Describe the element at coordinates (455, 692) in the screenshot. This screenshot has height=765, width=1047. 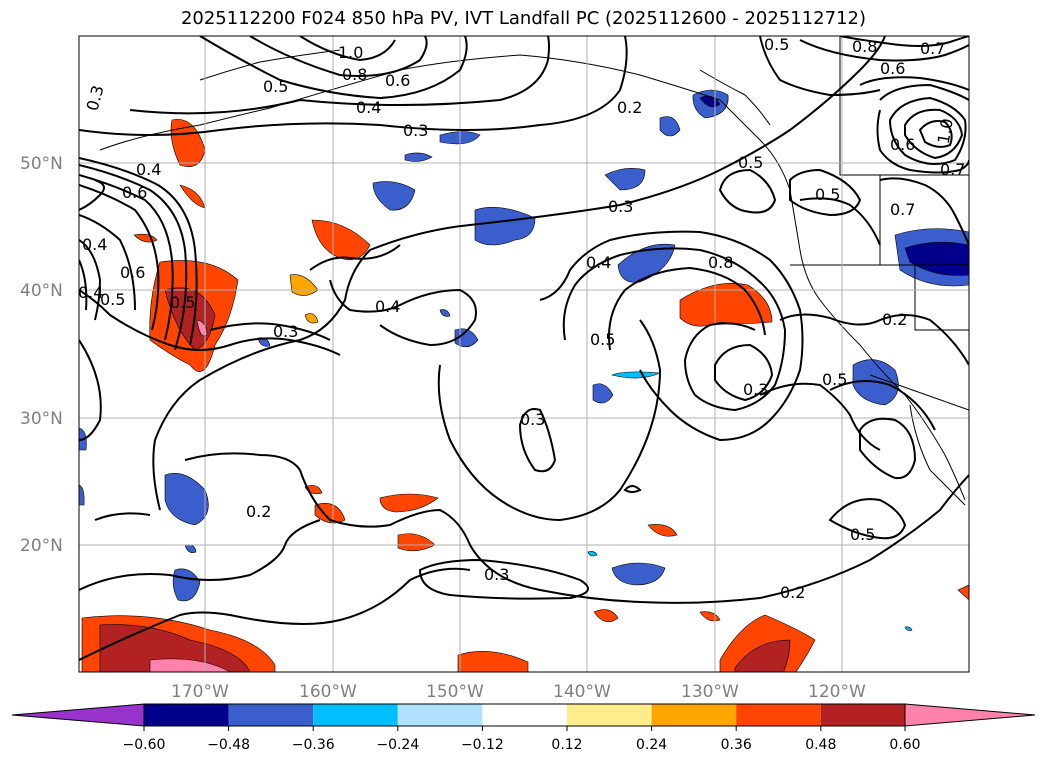
I see `lon-label: 150°W` at that location.